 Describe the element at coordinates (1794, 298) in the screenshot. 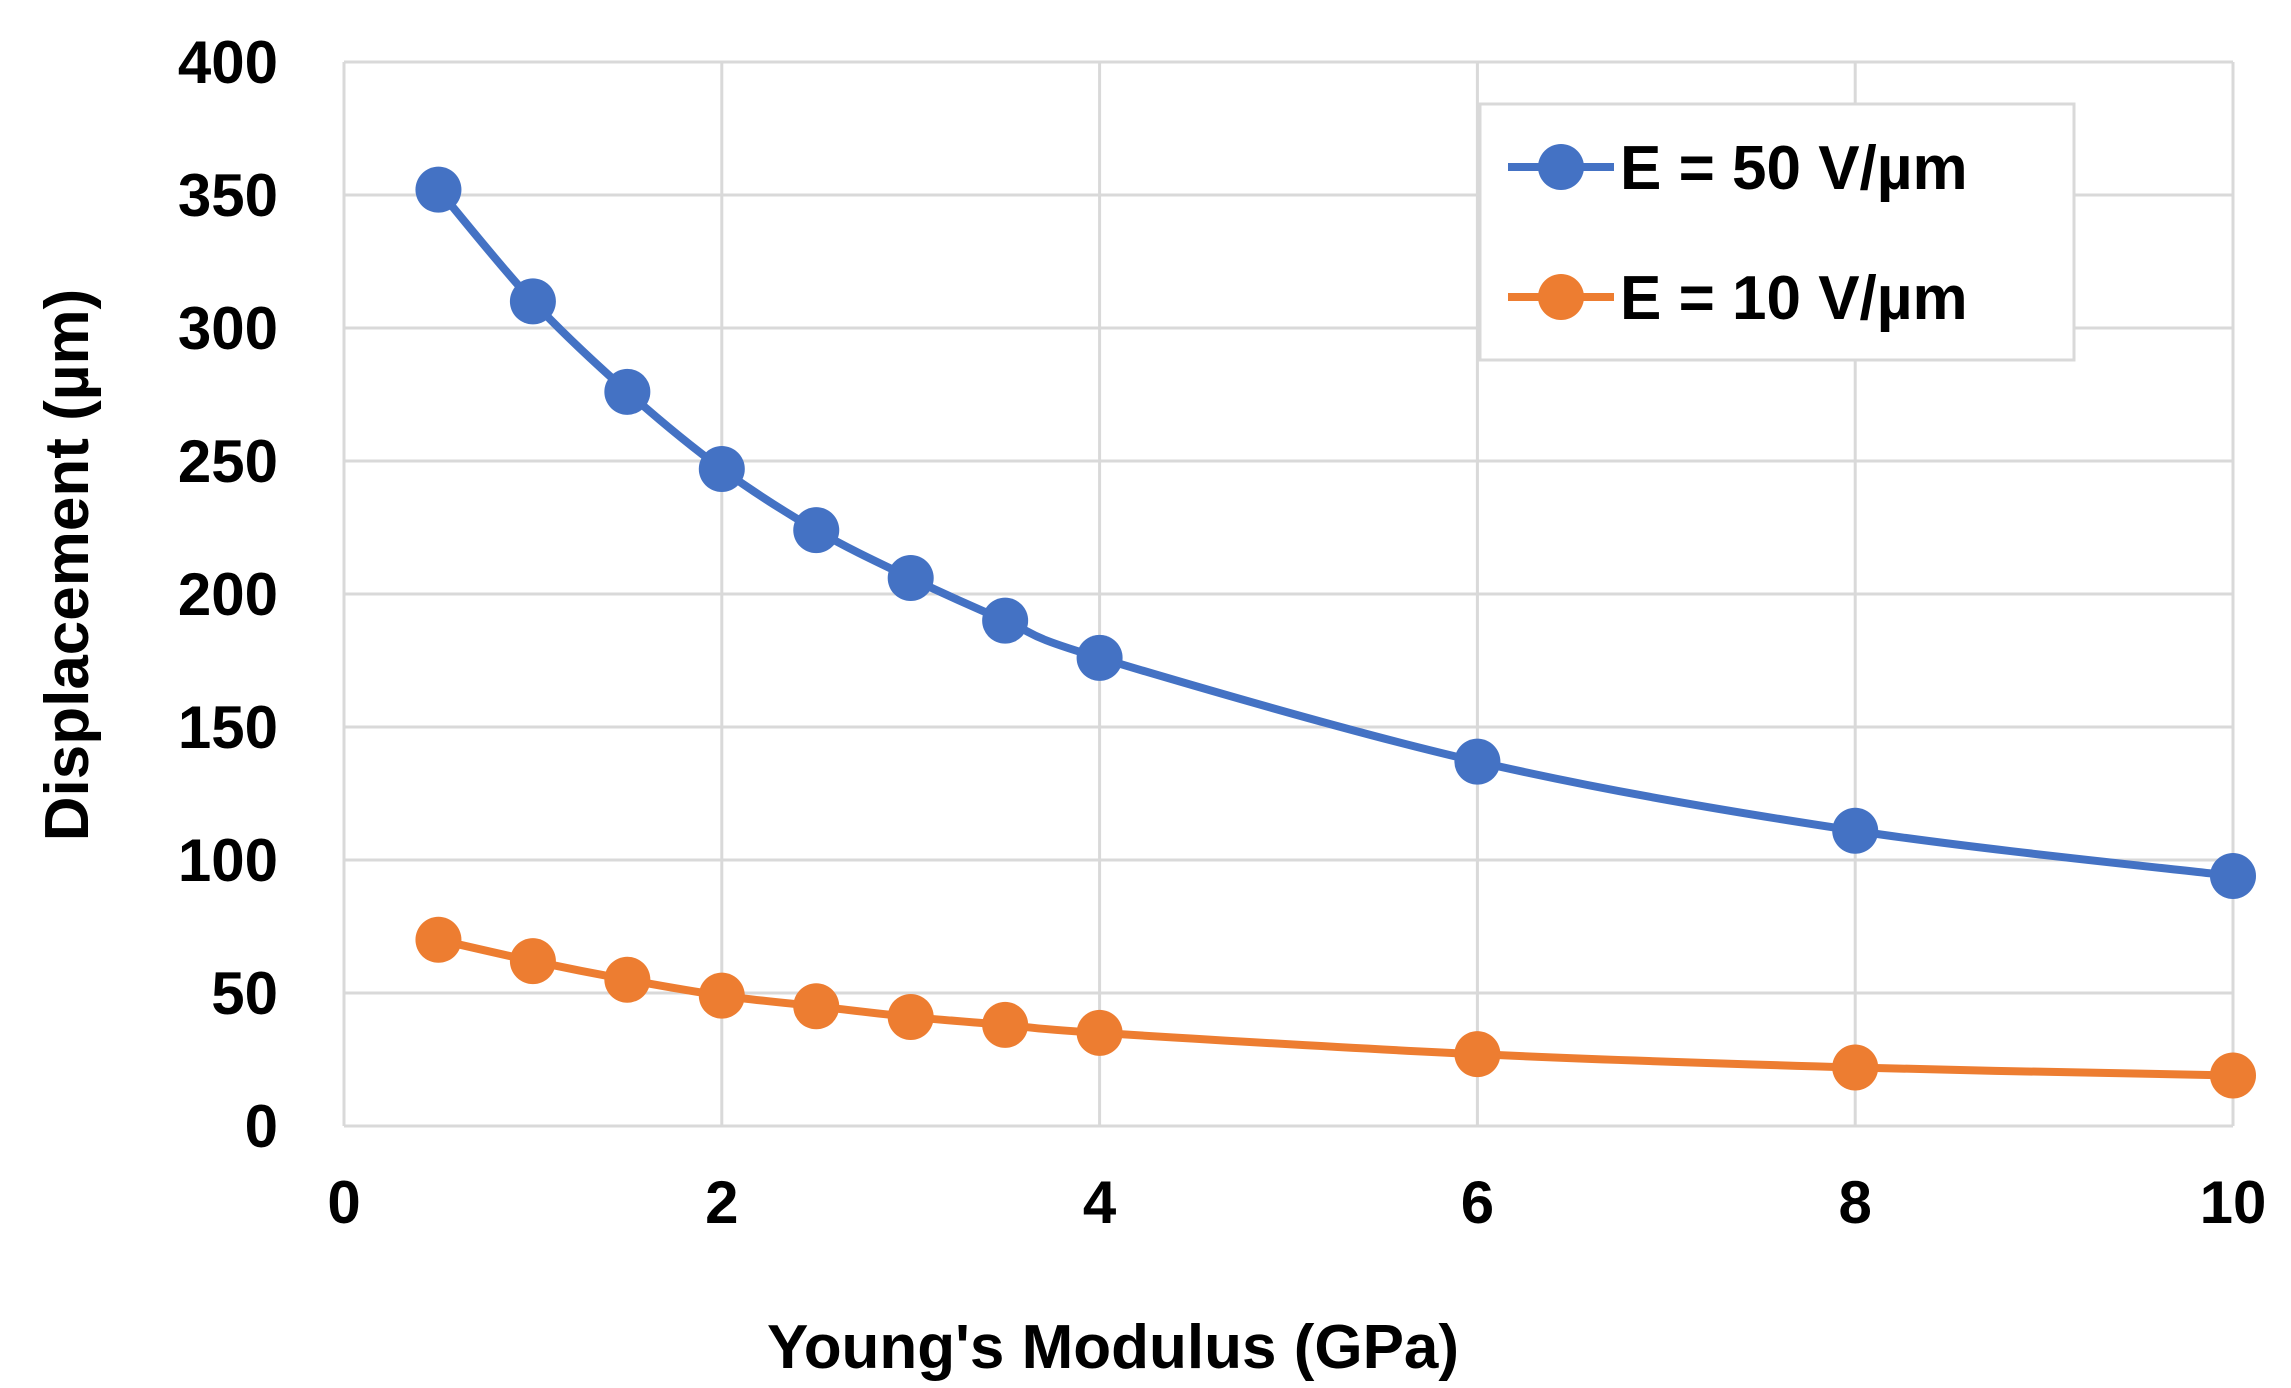

I see `legend-label-series-2: E = 10 V/µm` at that location.